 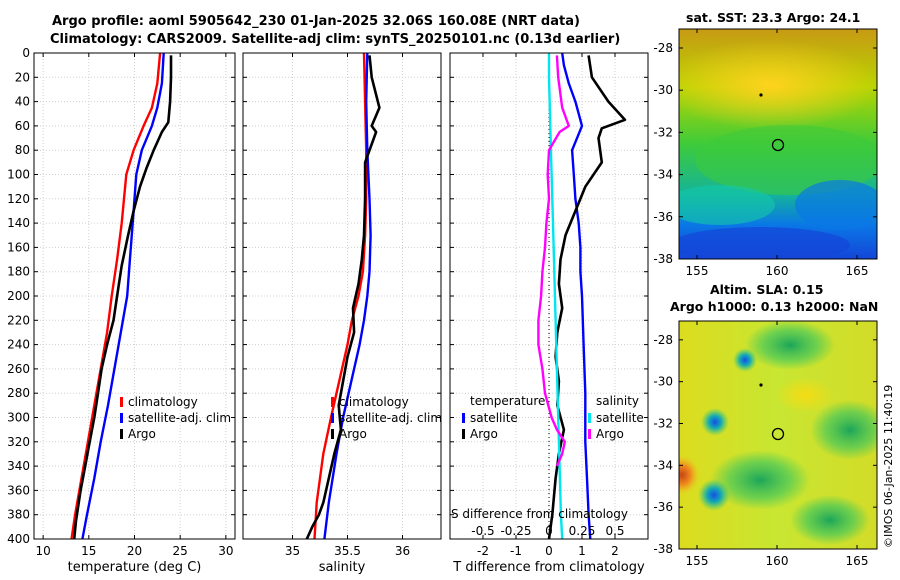 I want to click on sst-warm-patch, so click(x=778, y=85).